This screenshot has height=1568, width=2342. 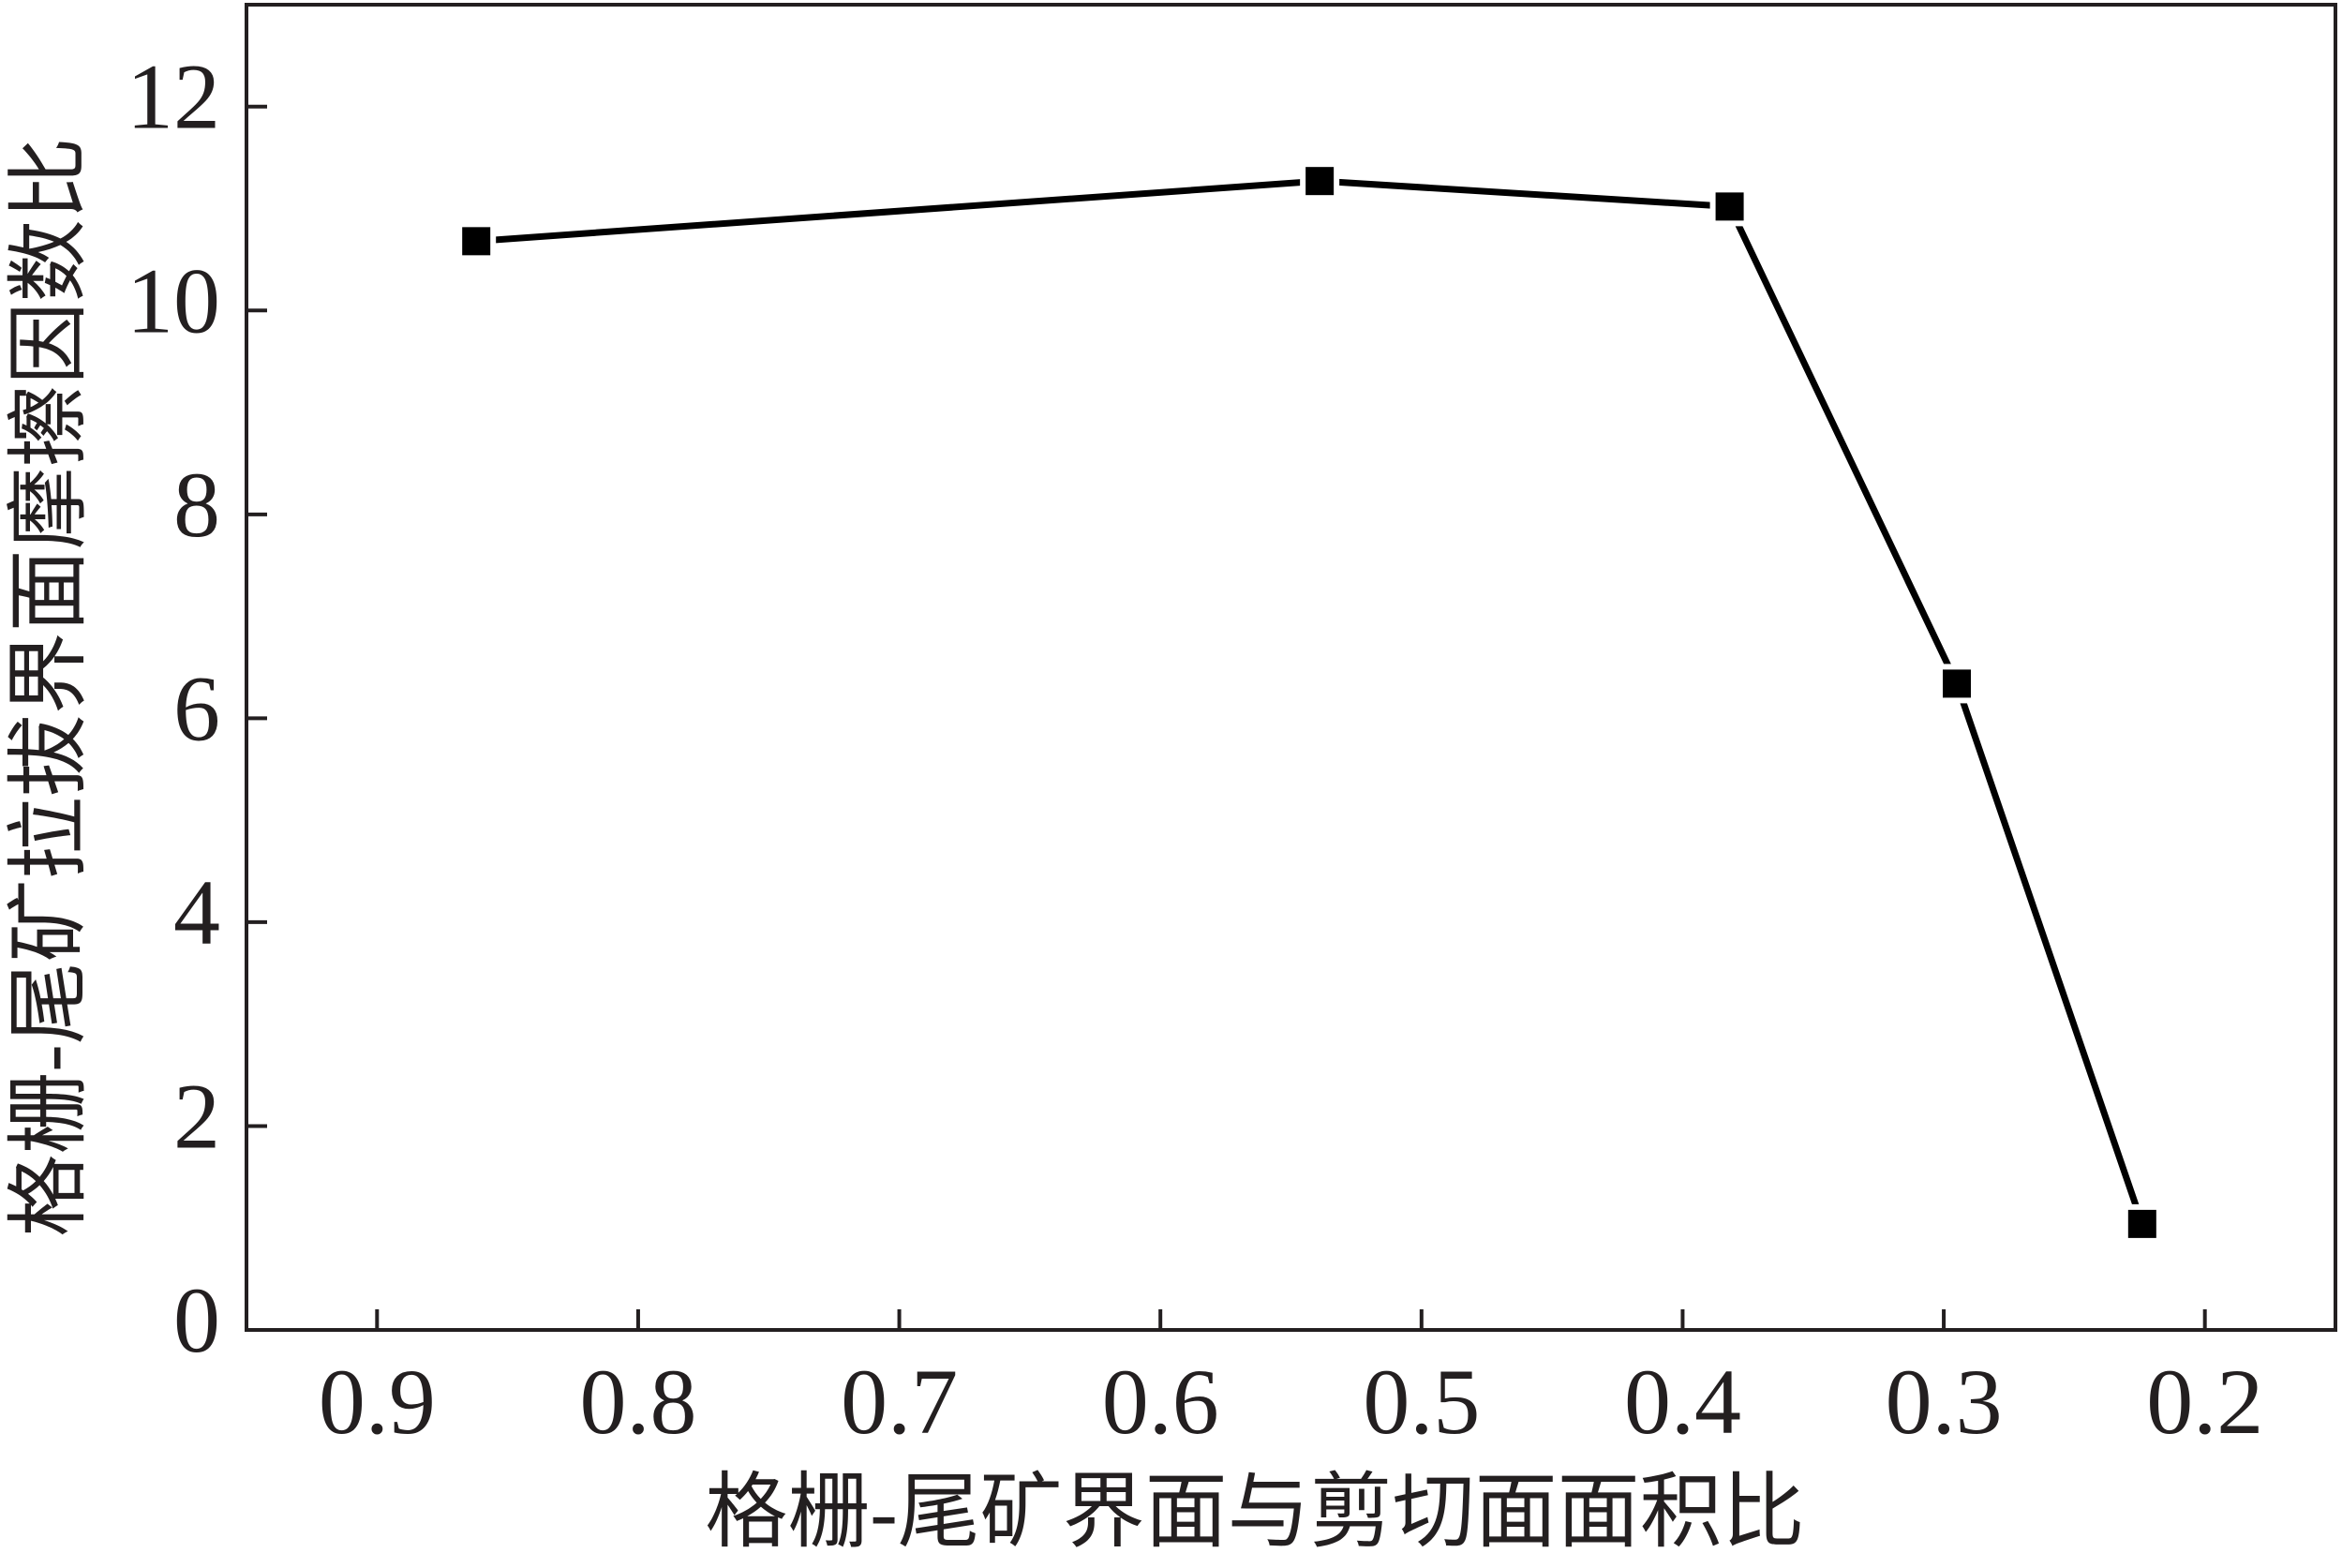 I want to click on x-tick-label: 0.3, so click(x=1944, y=1402).